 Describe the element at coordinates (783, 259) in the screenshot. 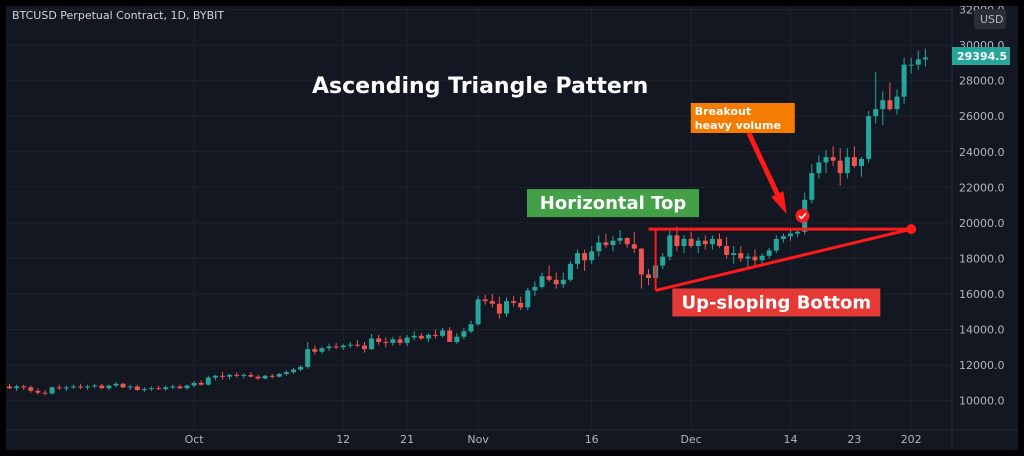

I see `support-line` at that location.